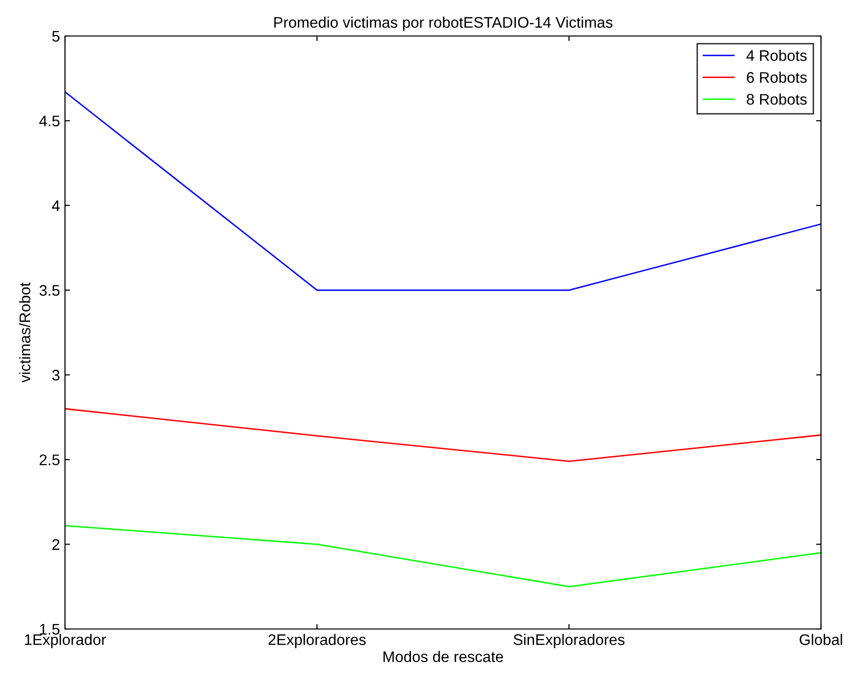 The width and height of the screenshot is (848, 681). What do you see at coordinates (50, 629) in the screenshot?
I see `y-tick-label: 1.5` at bounding box center [50, 629].